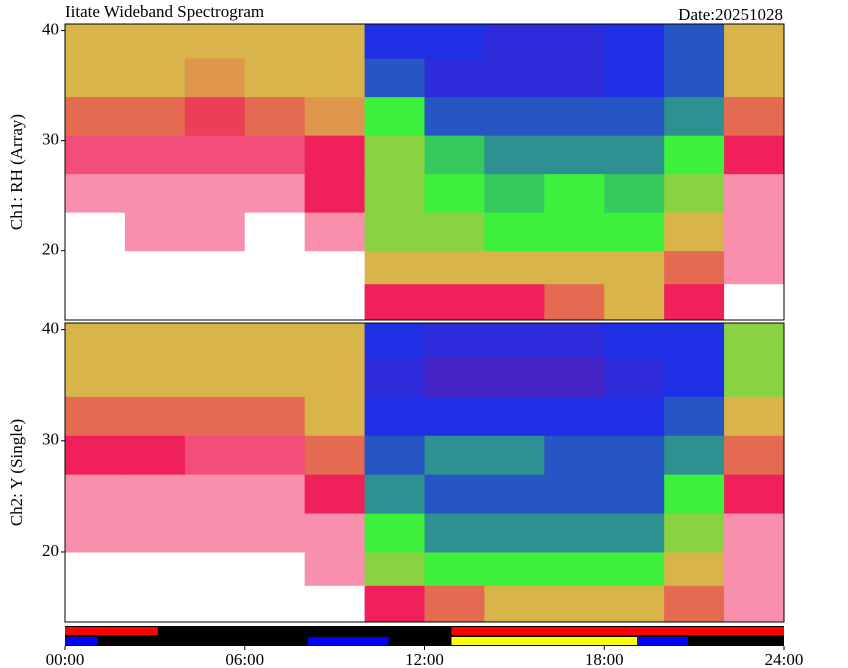 The height and width of the screenshot is (668, 848). What do you see at coordinates (730, 14) in the screenshot?
I see `date-label: Date:20251028` at bounding box center [730, 14].